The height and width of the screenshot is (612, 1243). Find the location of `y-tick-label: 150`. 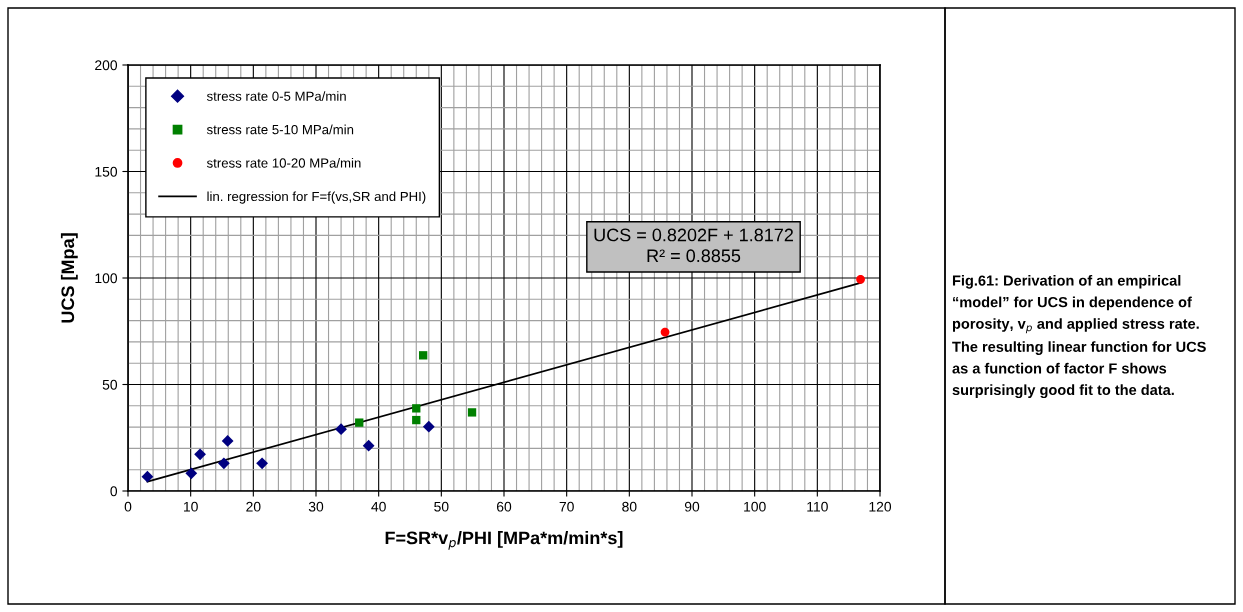

y-tick-label: 150 is located at coordinates (106, 171).